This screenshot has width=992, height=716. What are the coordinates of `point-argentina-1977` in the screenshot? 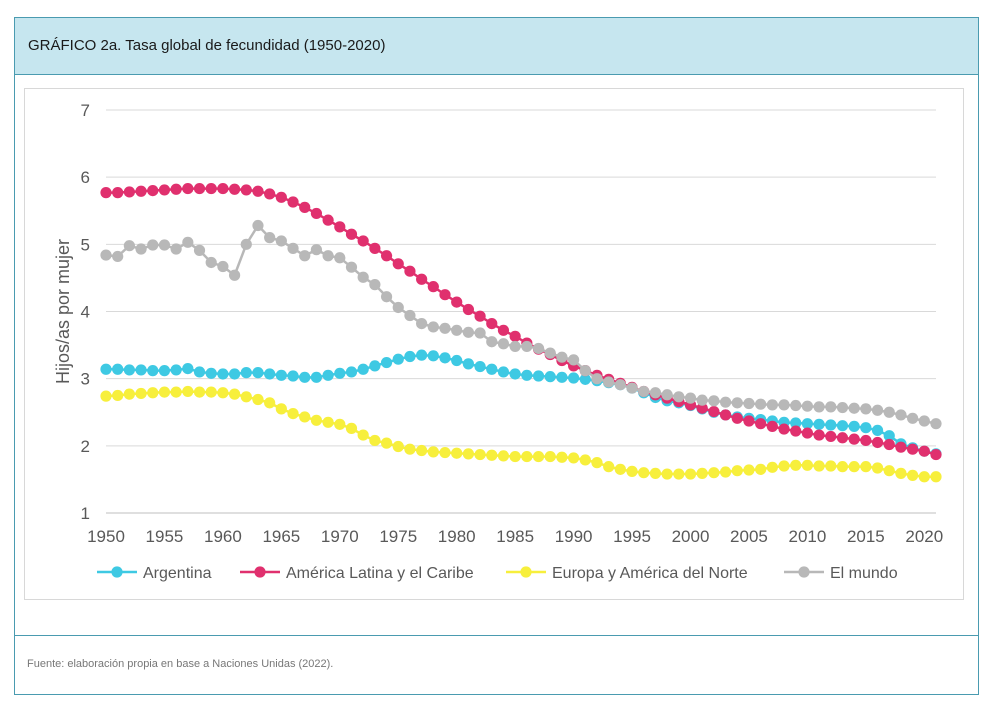 It's located at (422, 355).